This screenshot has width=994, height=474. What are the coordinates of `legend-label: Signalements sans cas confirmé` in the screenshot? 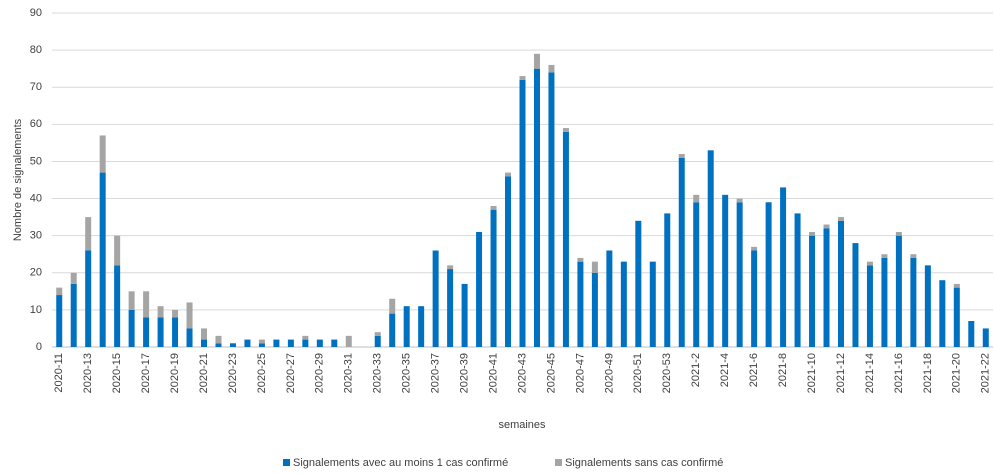 It's located at (644, 463).